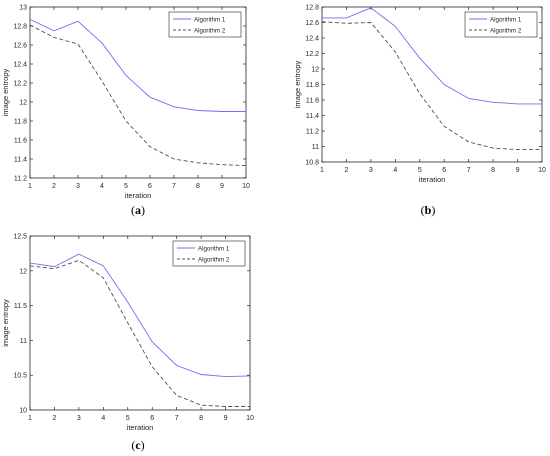 The width and height of the screenshot is (550, 456). Describe the element at coordinates (137, 445) in the screenshot. I see `panel-caption: (c)` at that location.